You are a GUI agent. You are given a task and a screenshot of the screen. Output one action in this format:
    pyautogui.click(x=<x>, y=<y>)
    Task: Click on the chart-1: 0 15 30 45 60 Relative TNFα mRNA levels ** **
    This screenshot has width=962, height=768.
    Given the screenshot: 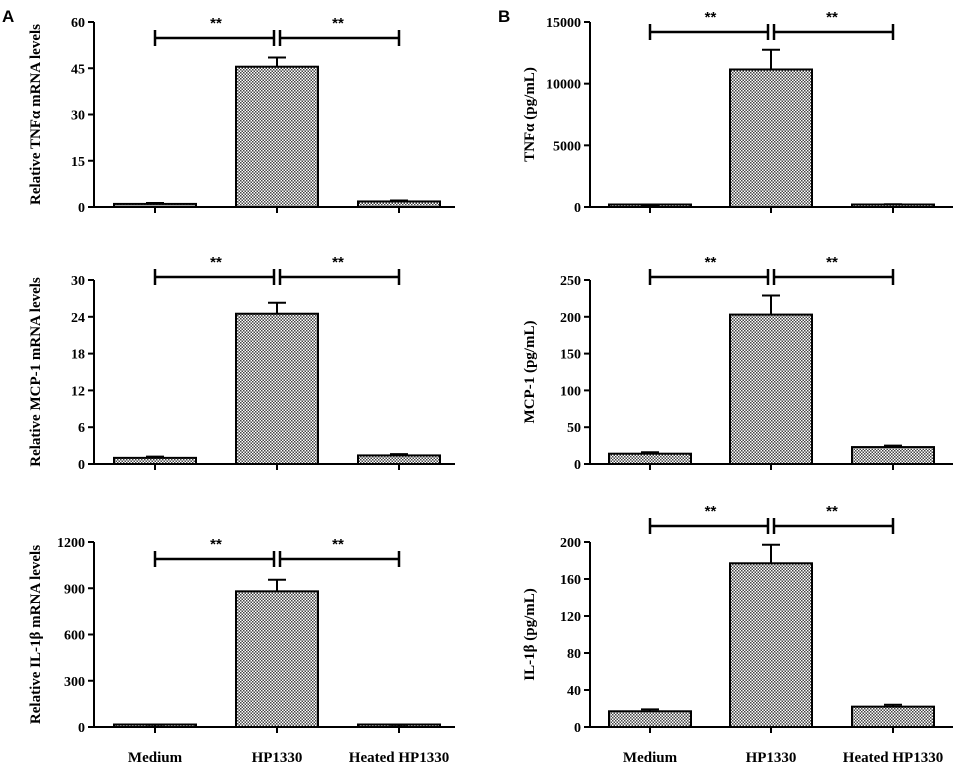 What is the action you would take?
    pyautogui.click(x=241, y=115)
    